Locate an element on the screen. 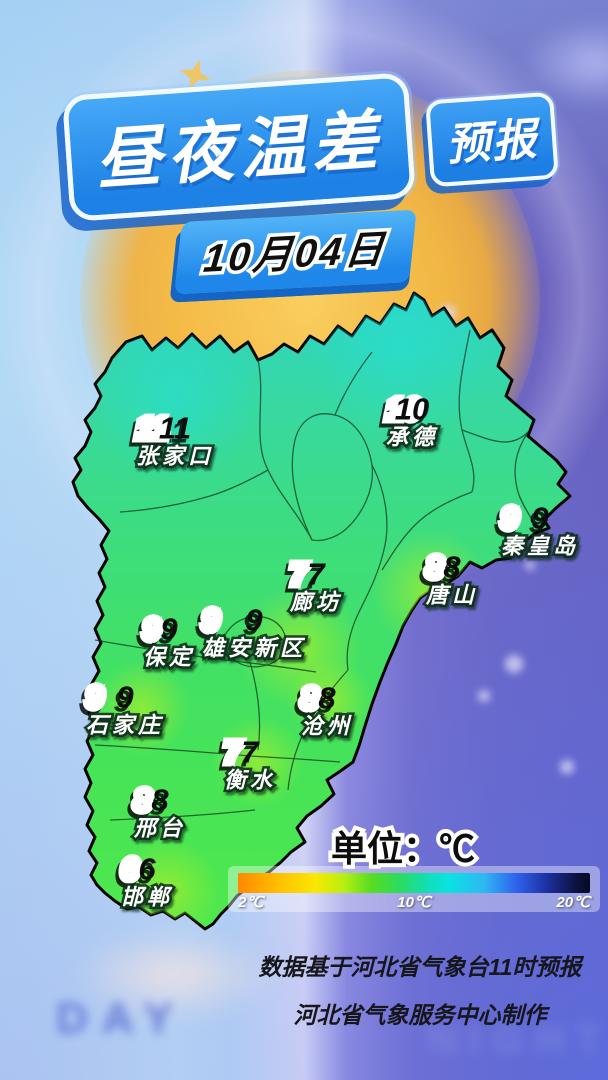 The width and height of the screenshot is (608, 1080). legend-max: 20℃ is located at coordinates (573, 902).